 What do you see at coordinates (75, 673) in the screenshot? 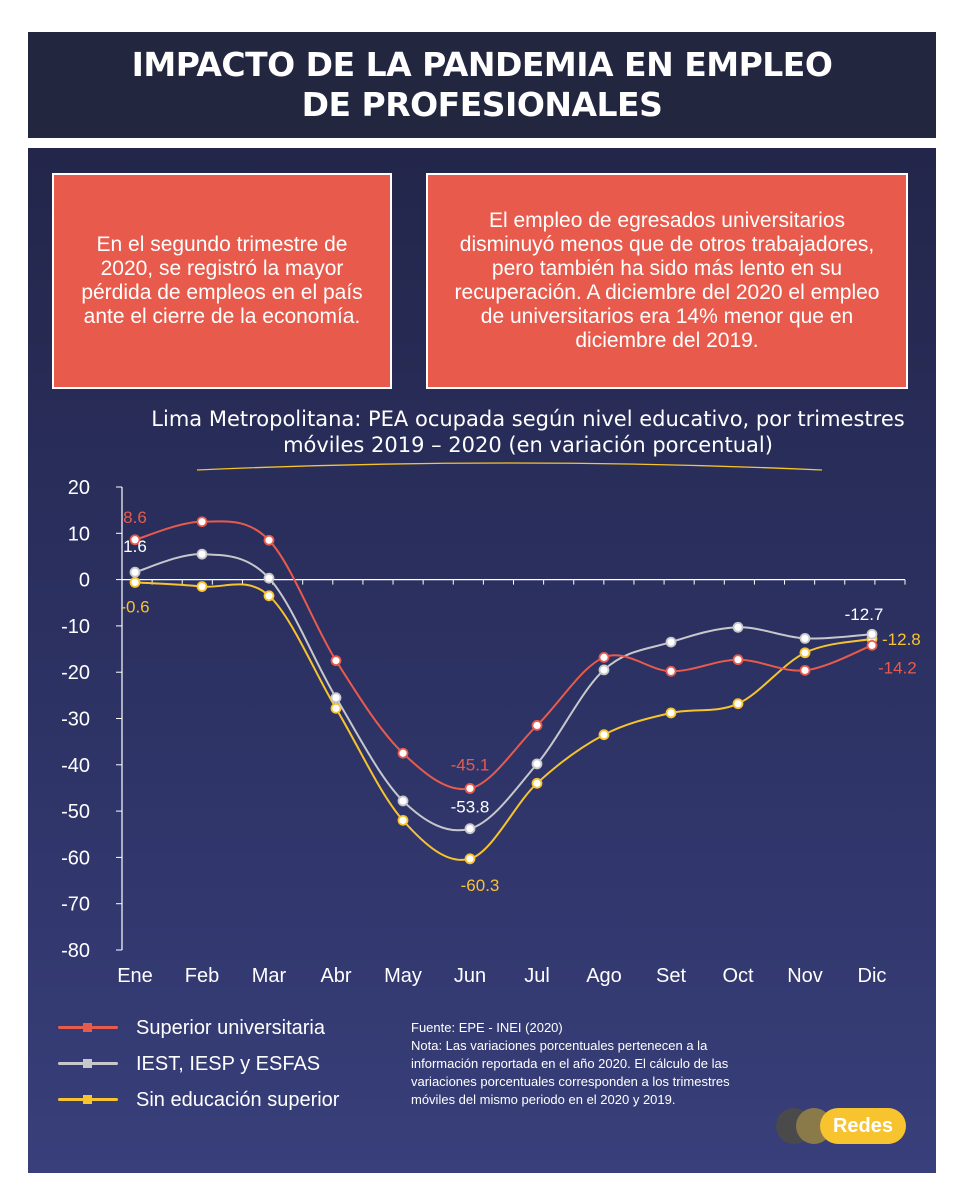
I see `y-tick-label: -20` at bounding box center [75, 673].